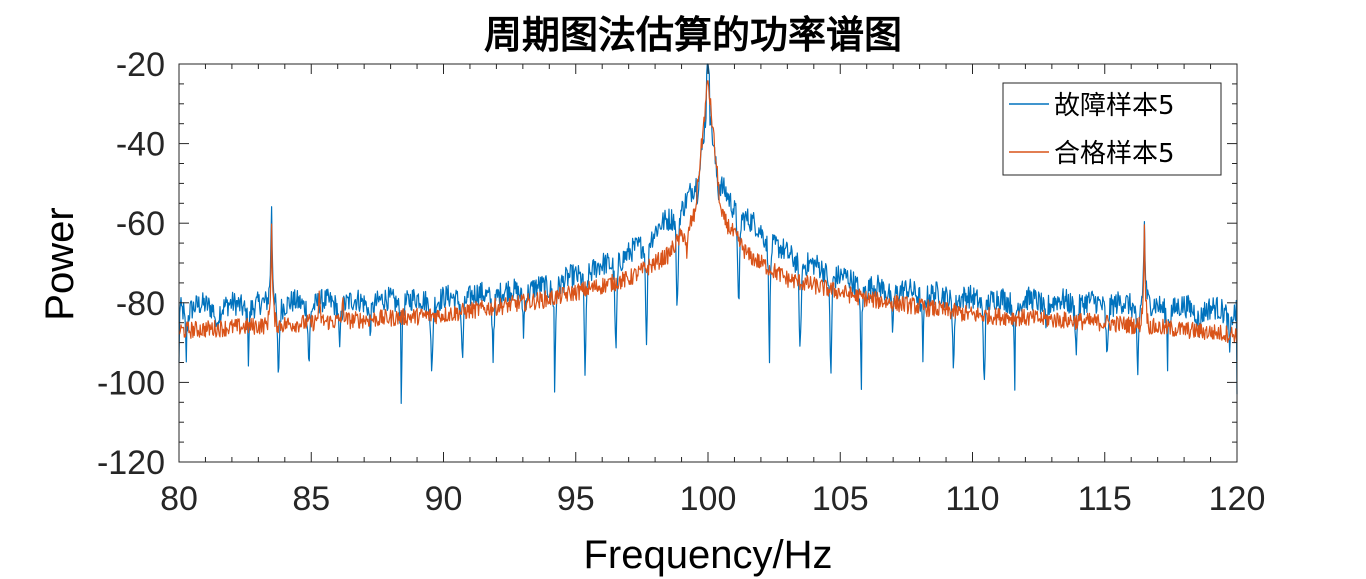  Describe the element at coordinates (972, 499) in the screenshot. I see `x-tick-label: 110` at that location.